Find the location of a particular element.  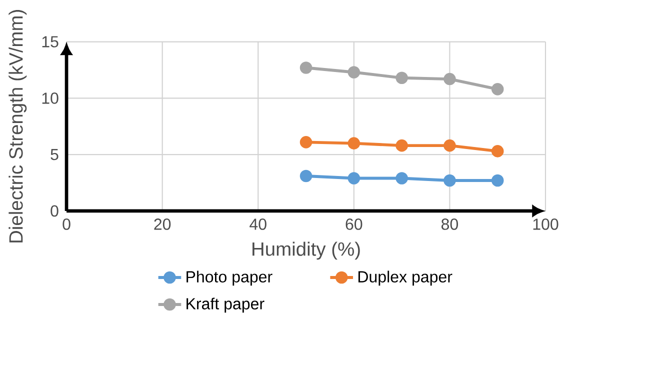

x-tick-label: 0 is located at coordinates (66, 224).